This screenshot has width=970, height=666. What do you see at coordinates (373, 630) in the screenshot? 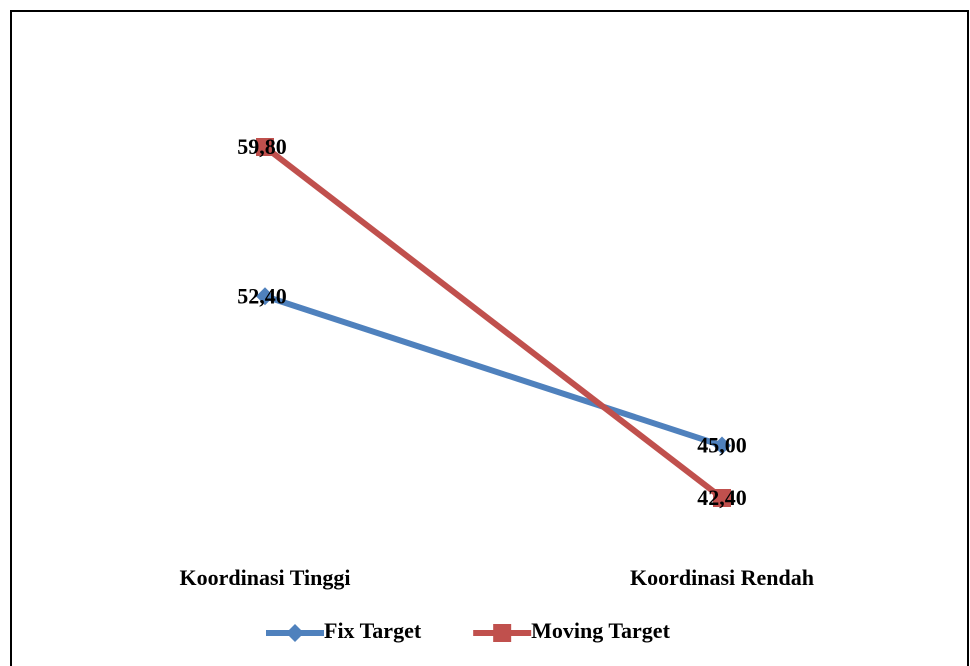
I see `legend-label: Fix Target` at bounding box center [373, 630].